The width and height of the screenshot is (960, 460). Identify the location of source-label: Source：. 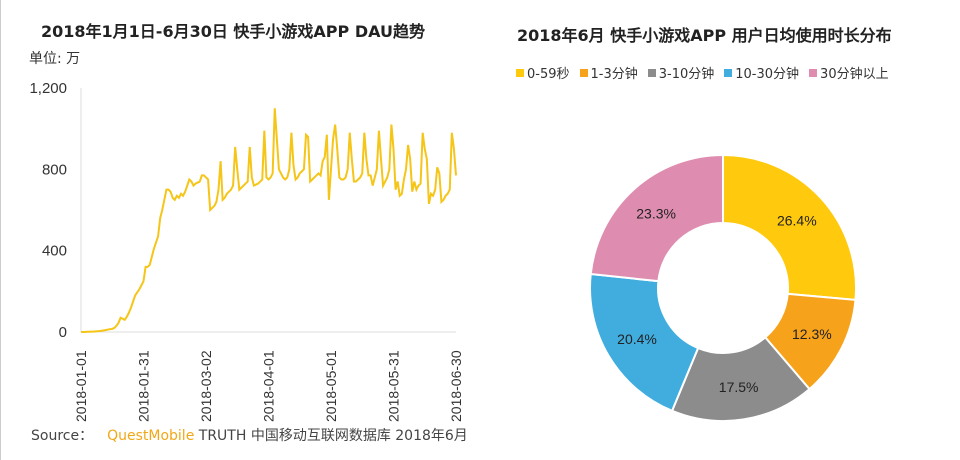
(62, 436).